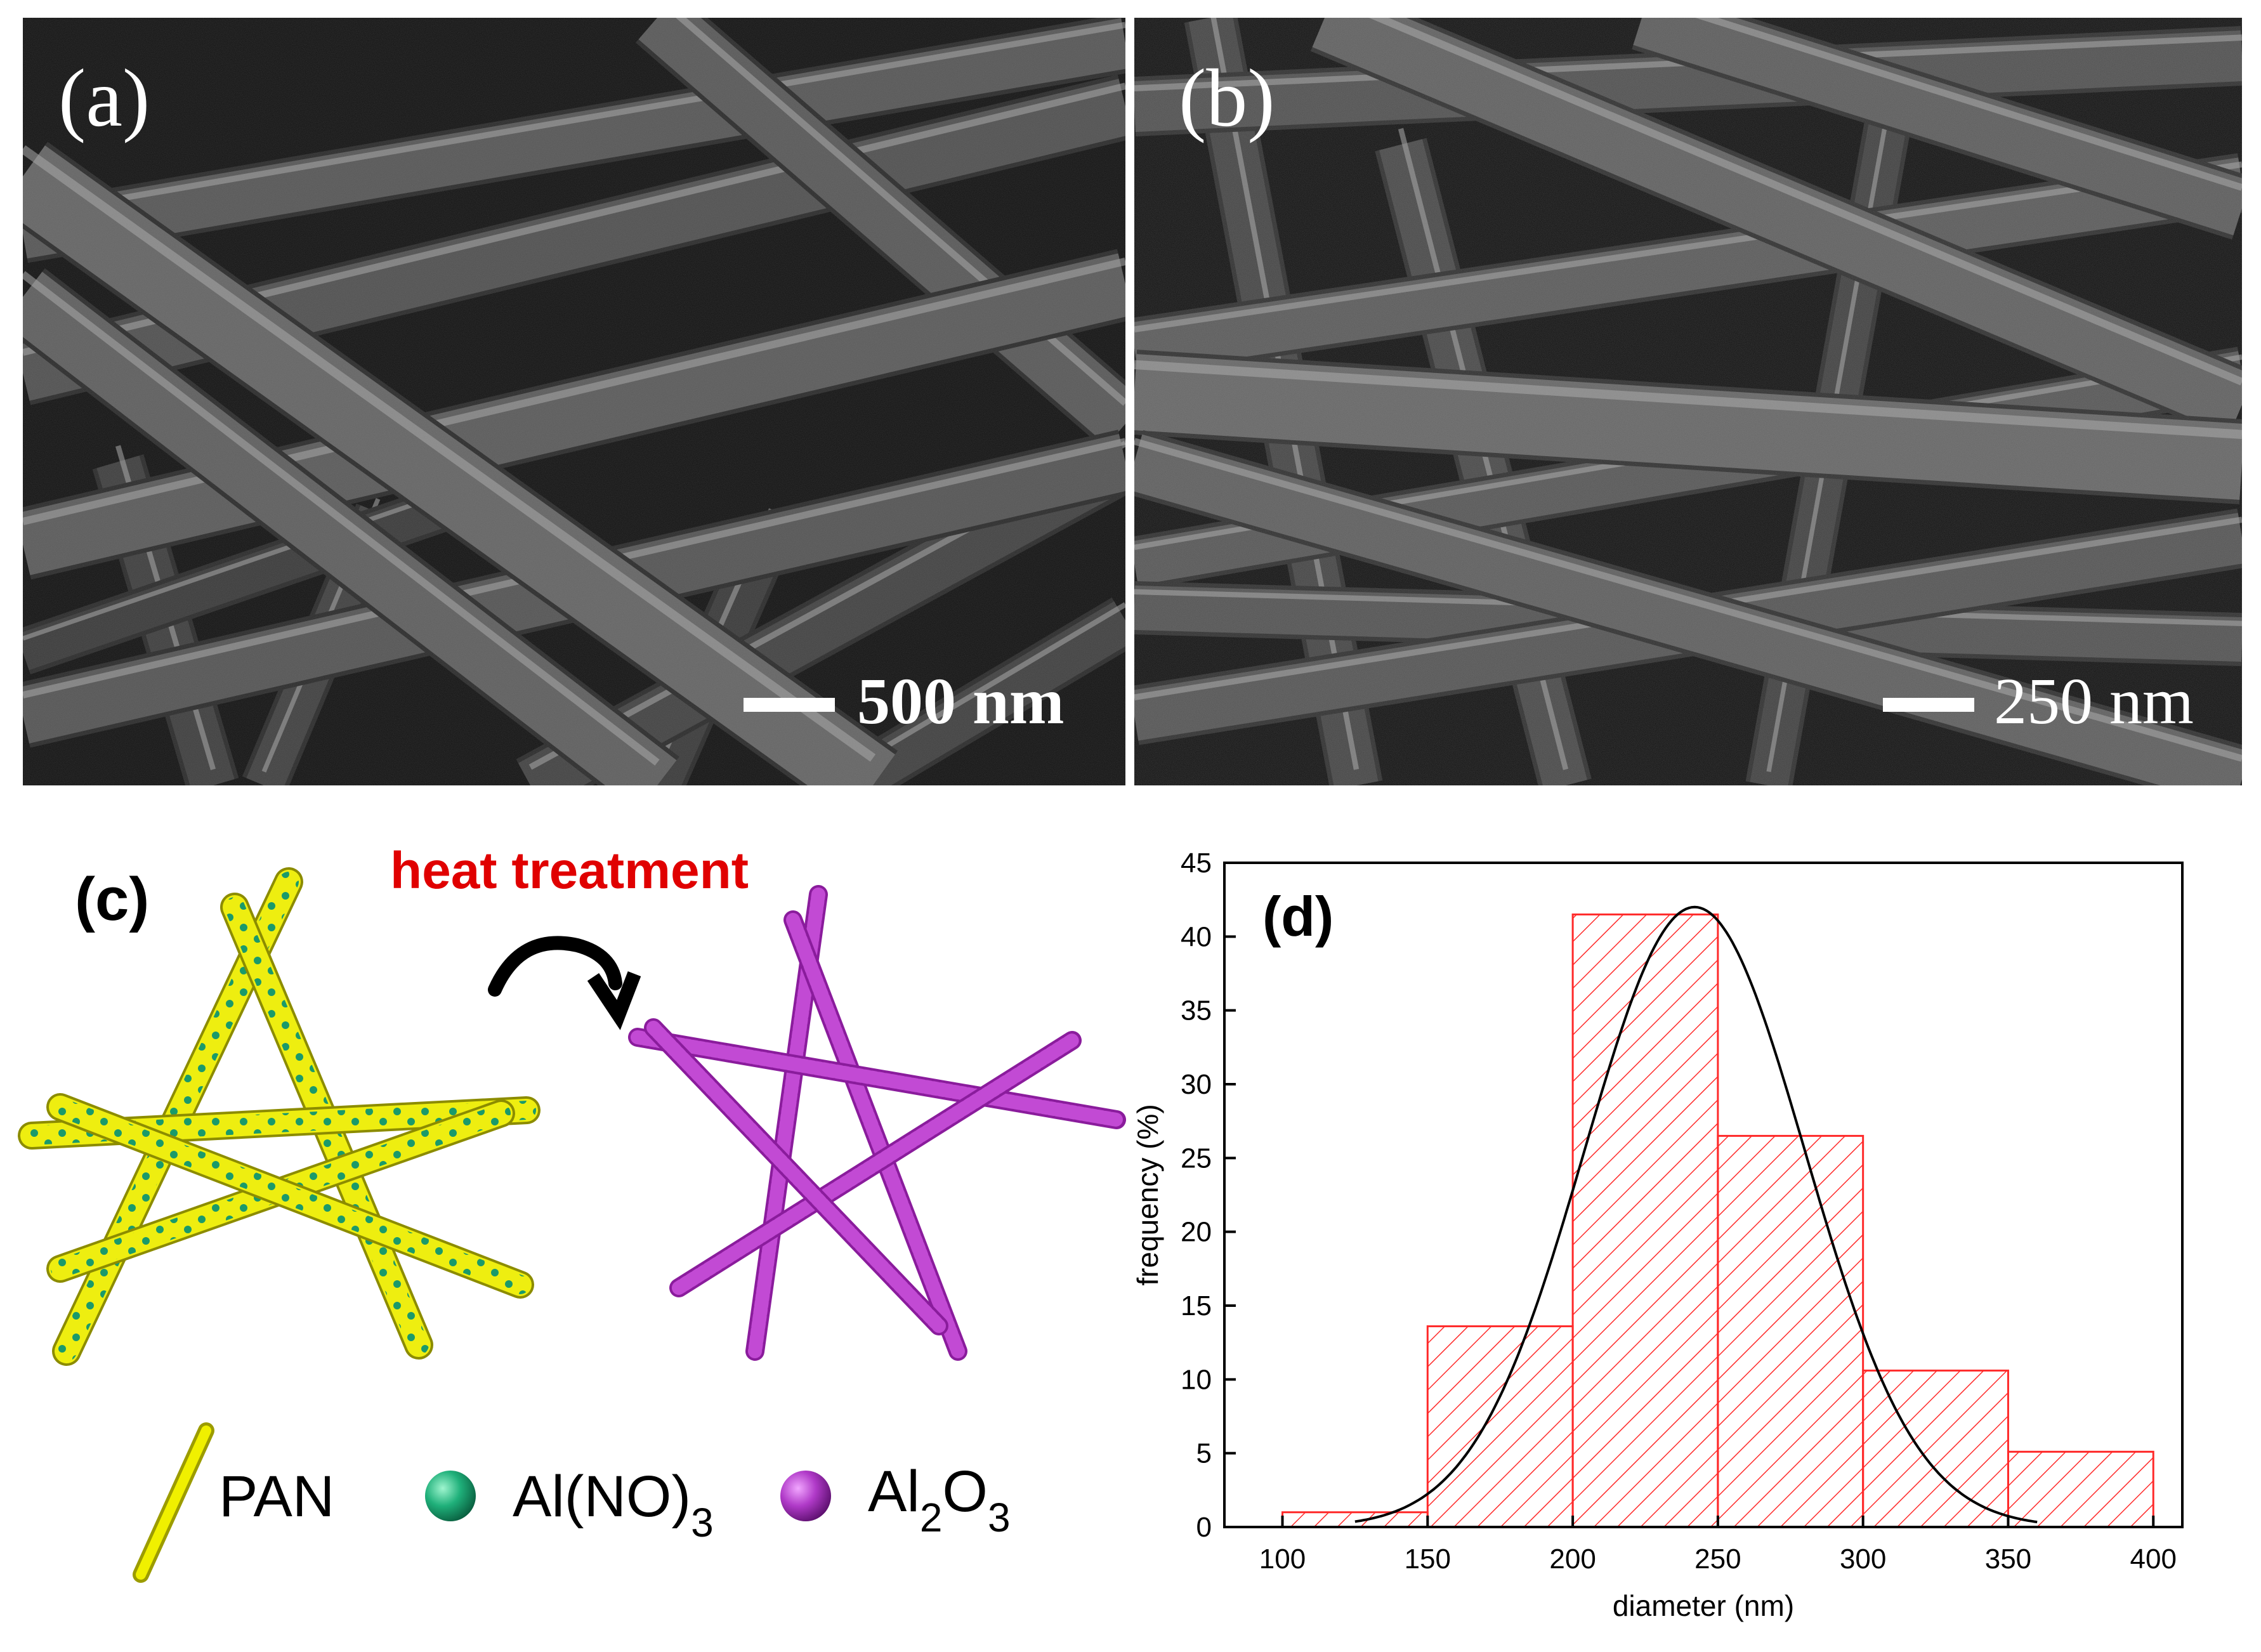 The image size is (2261, 1652). I want to click on legend-label-al-nitrate: Al(NO)3, so click(613, 1504).